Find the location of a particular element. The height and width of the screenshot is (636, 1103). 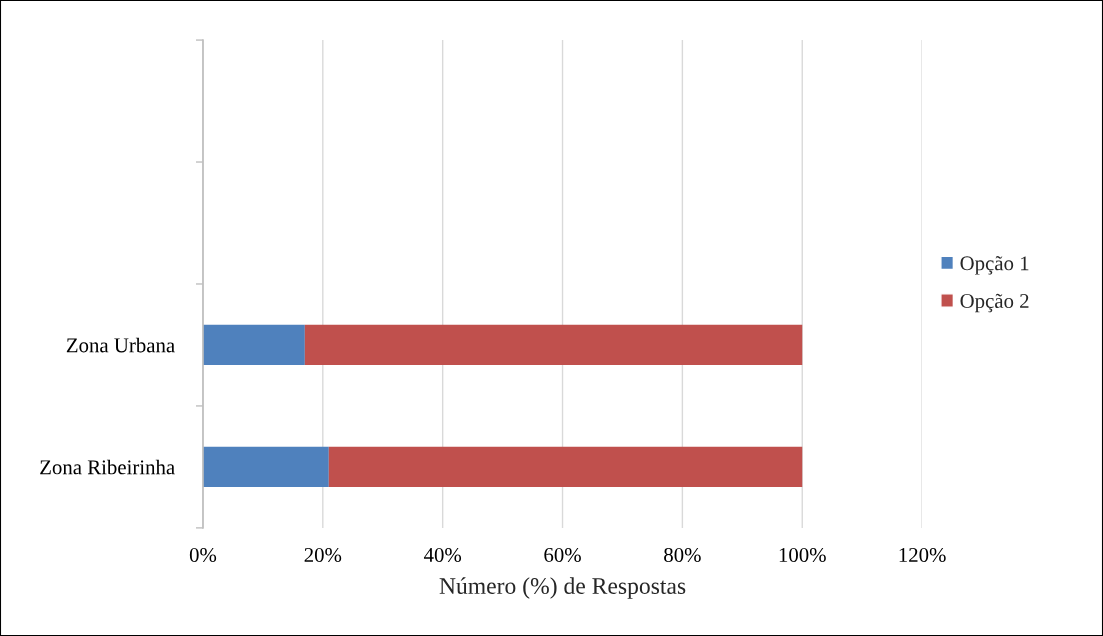

legend-label: Opção 1 is located at coordinates (994, 265).